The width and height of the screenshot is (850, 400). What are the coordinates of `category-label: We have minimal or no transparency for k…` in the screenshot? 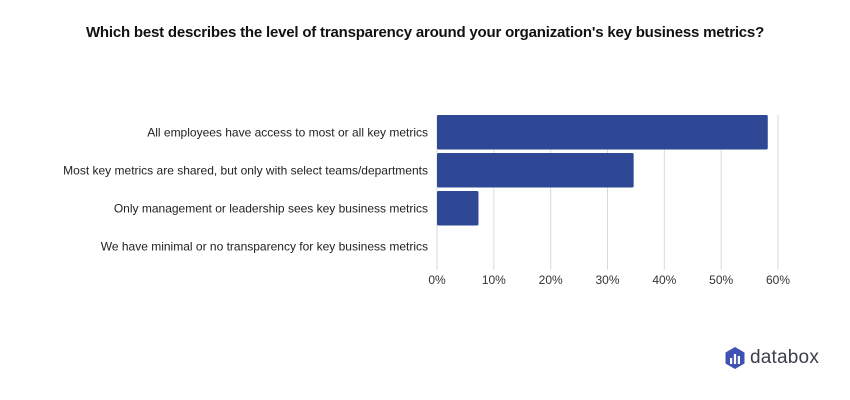 It's located at (264, 246).